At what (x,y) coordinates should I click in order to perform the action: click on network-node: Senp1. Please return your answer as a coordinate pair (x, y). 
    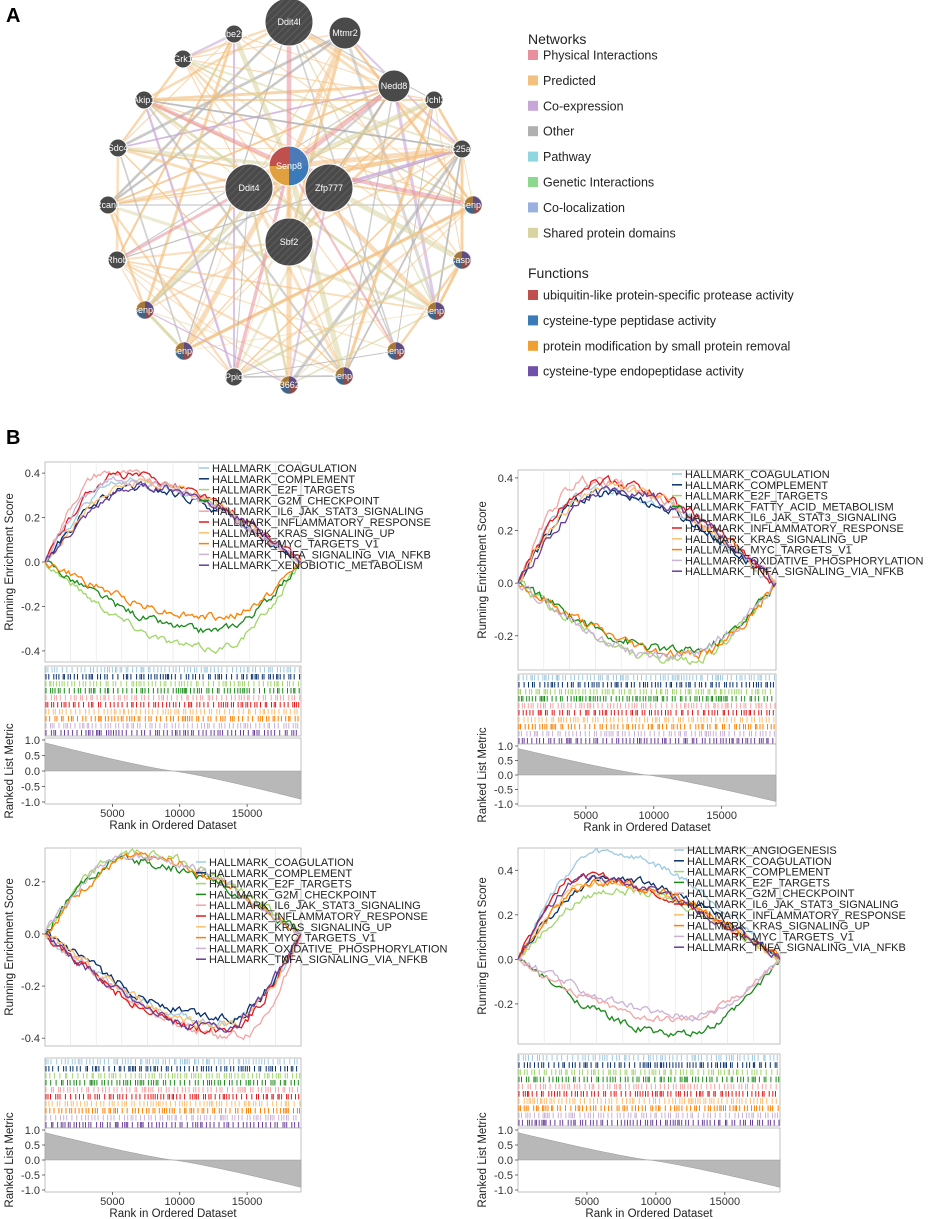
    Looking at the image, I should click on (344, 376).